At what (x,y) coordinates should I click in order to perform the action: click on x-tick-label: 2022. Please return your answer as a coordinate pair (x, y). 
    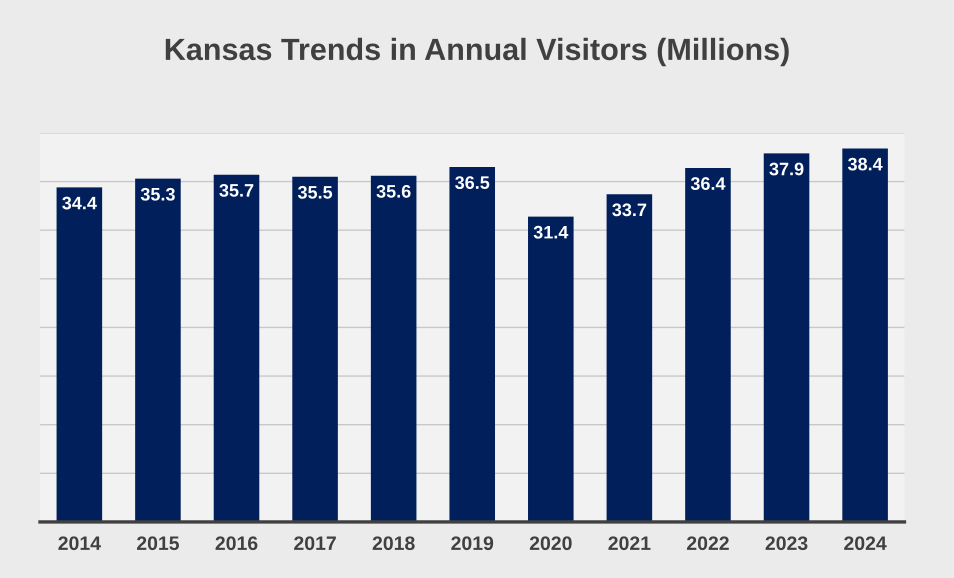
    Looking at the image, I should click on (708, 543).